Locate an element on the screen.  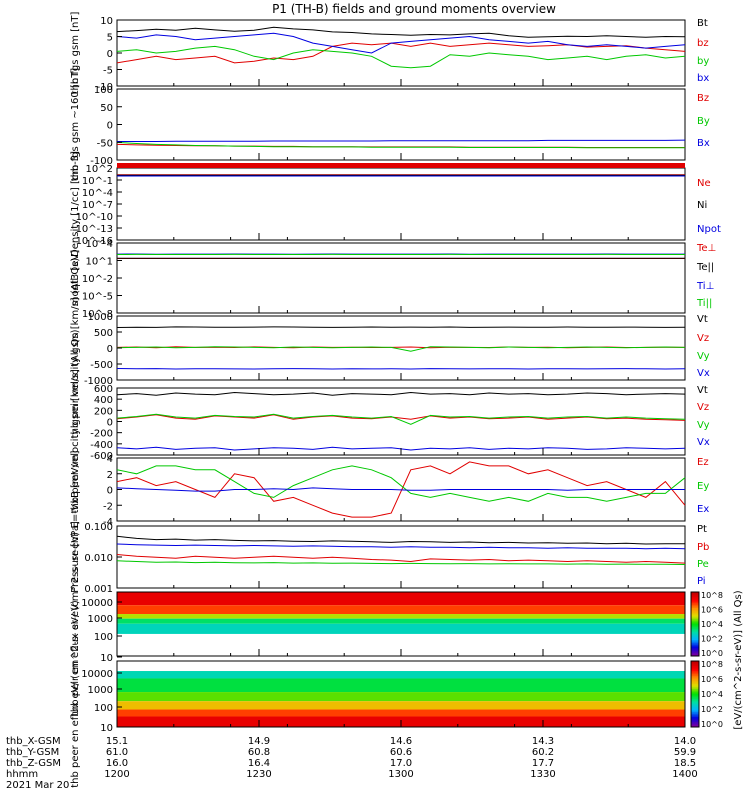
x-row-name: thb_Z-GSM is located at coordinates (33, 763).